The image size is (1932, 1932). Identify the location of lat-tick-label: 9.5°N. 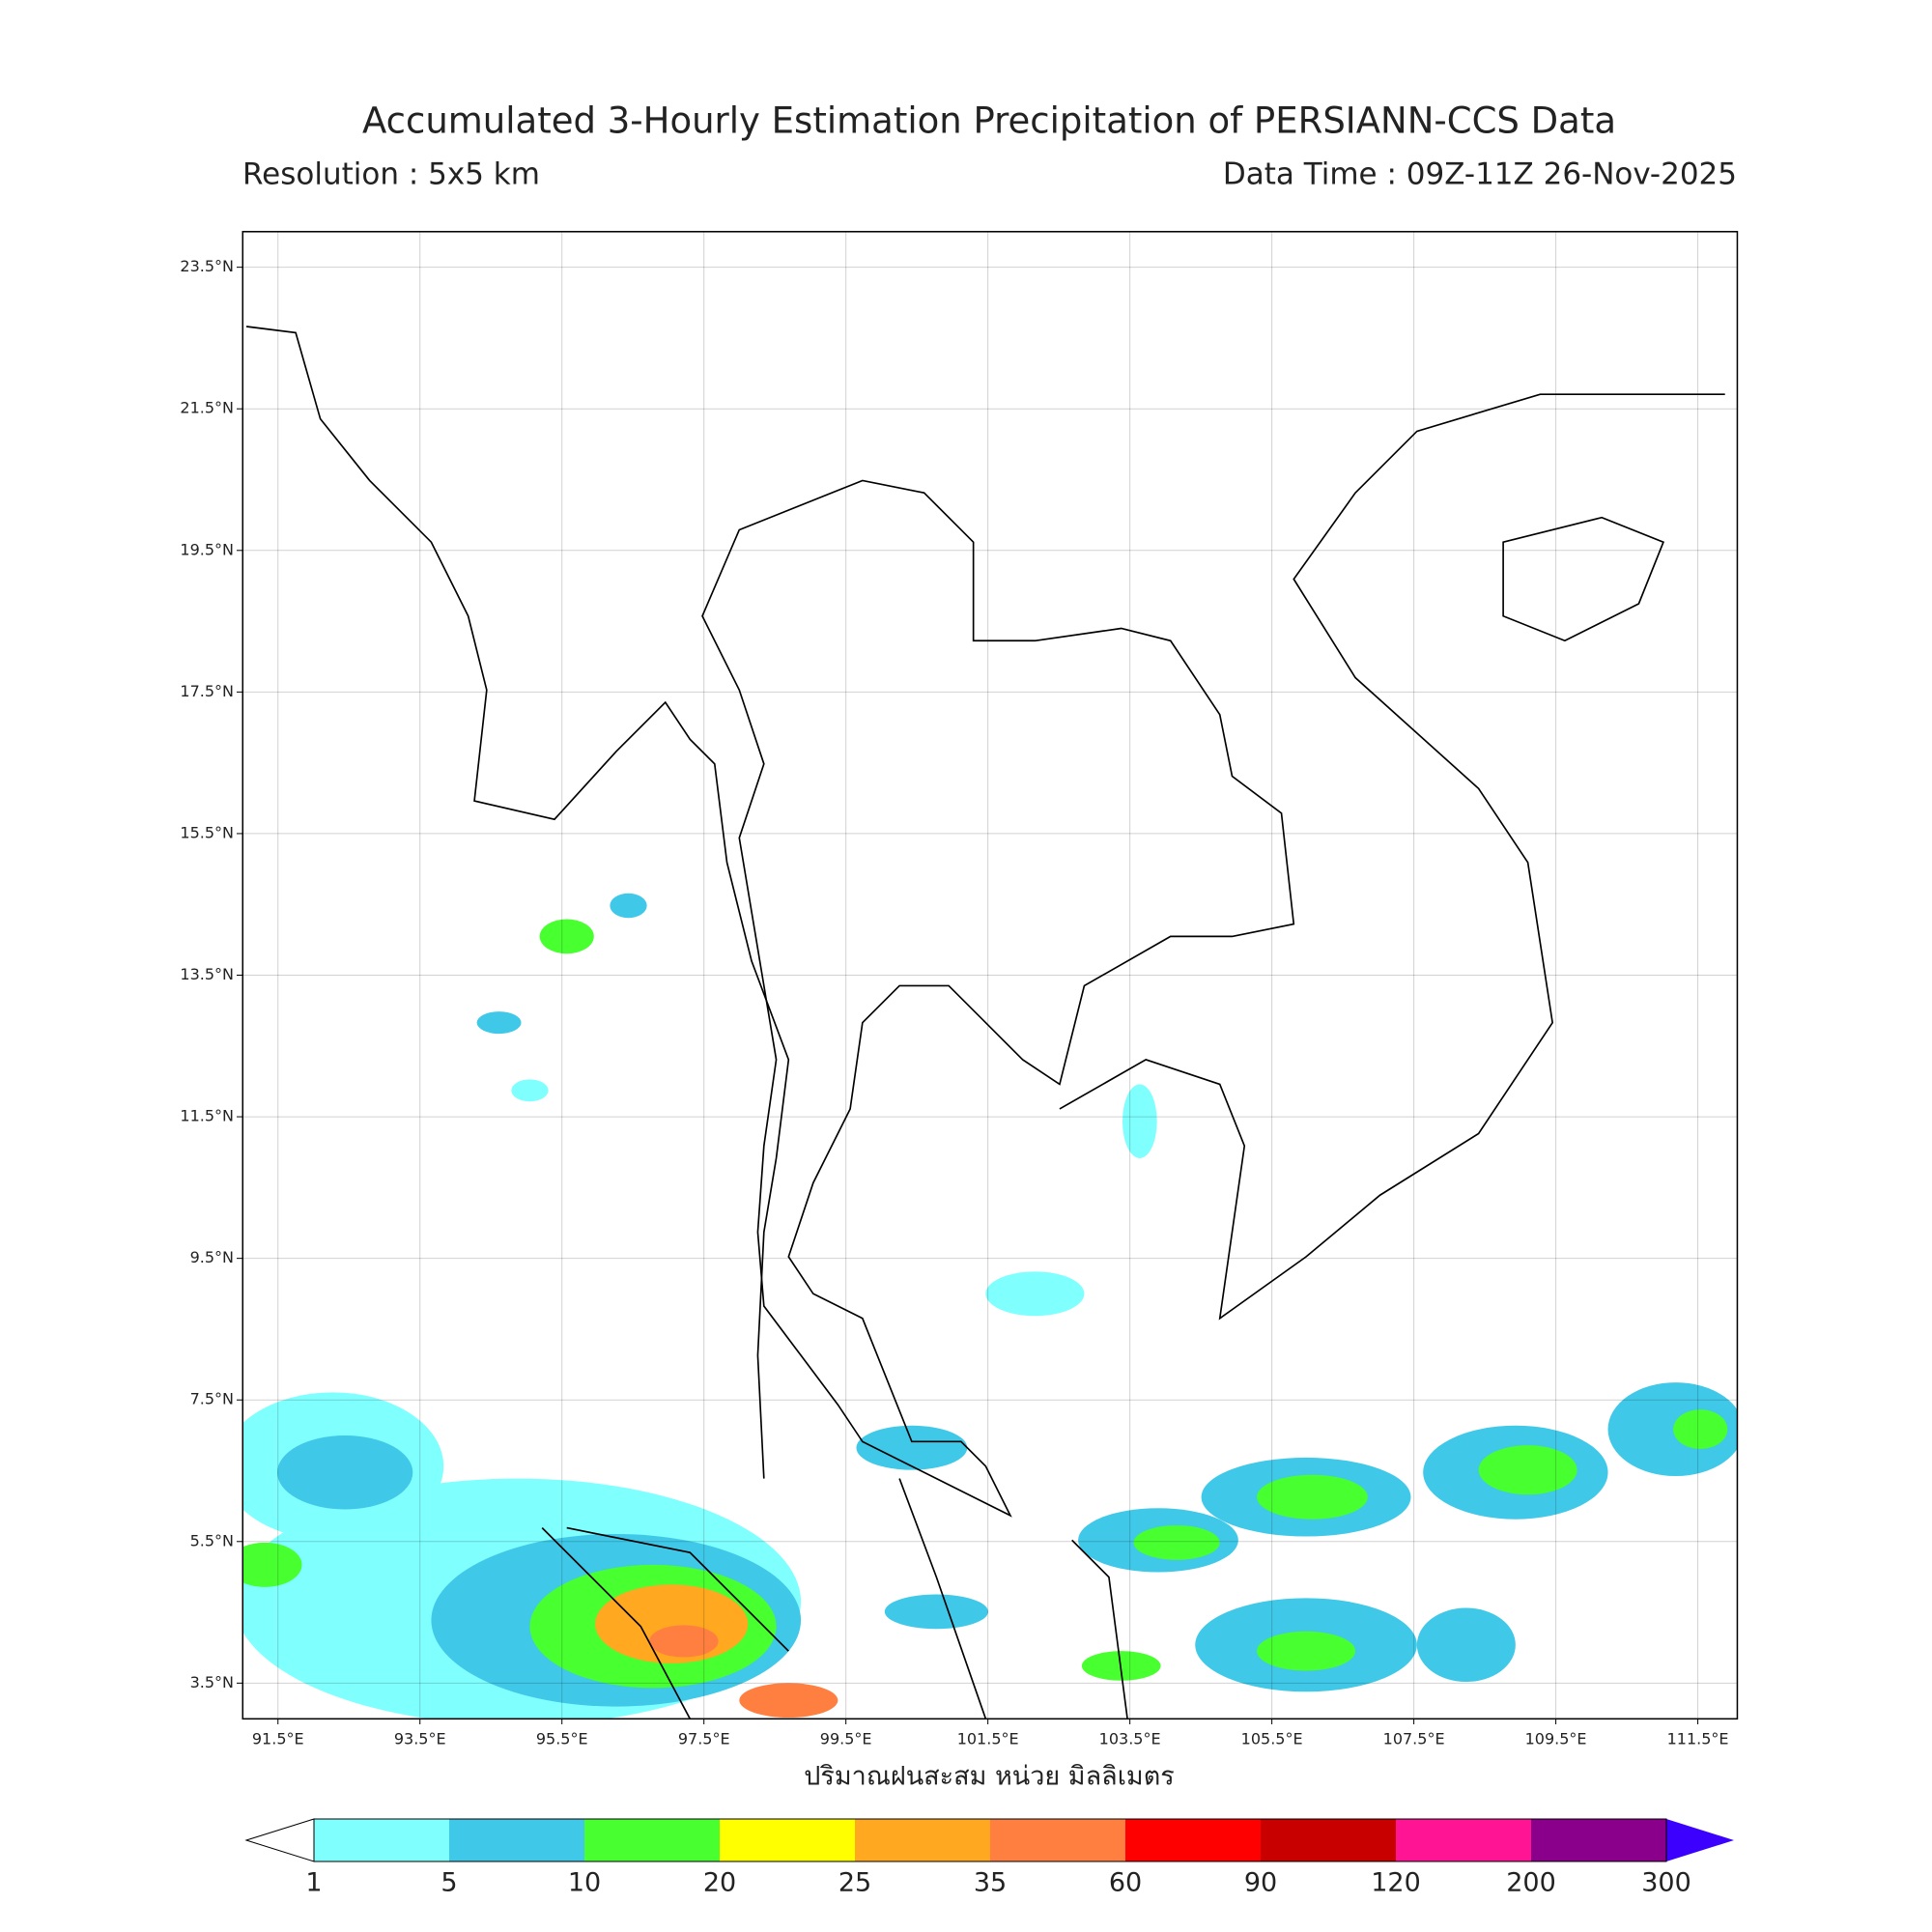
(212, 1257).